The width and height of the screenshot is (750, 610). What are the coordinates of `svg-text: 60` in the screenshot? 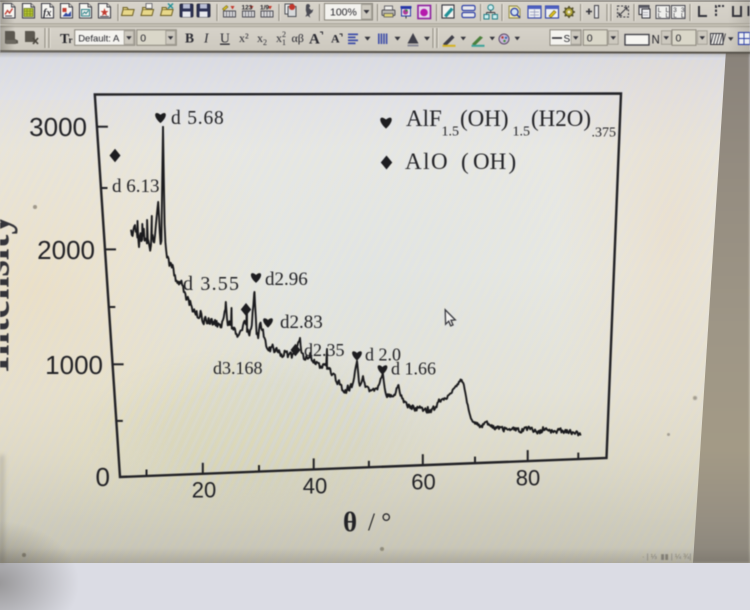 It's located at (423, 482).